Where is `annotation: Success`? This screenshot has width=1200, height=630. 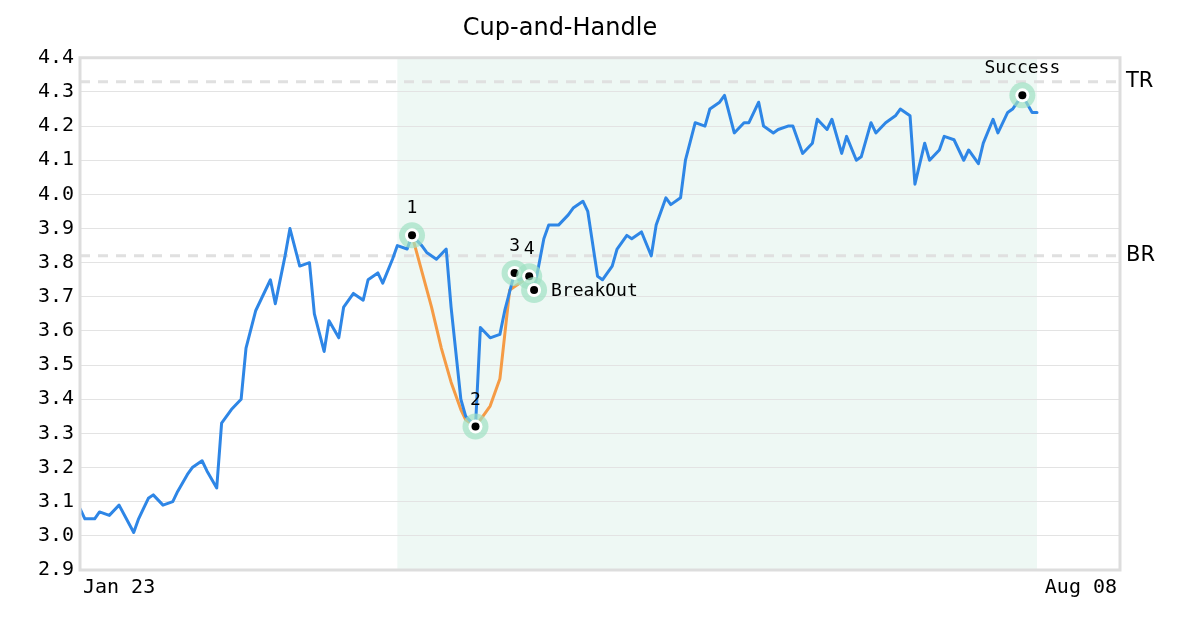
annotation: Success is located at coordinates (1022, 67).